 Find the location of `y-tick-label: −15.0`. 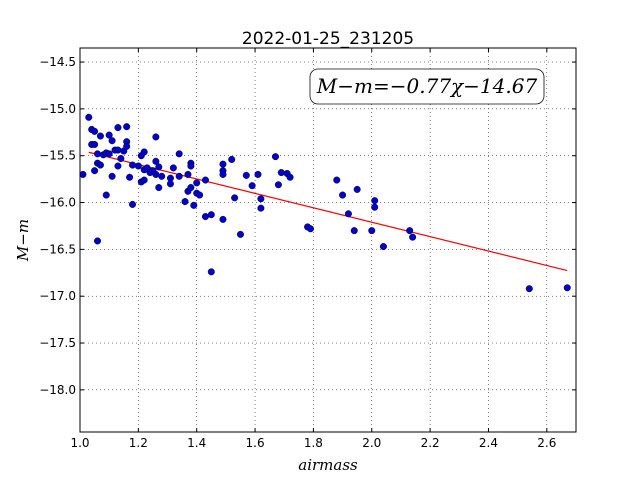

y-tick-label: −15.0 is located at coordinates (57, 109).